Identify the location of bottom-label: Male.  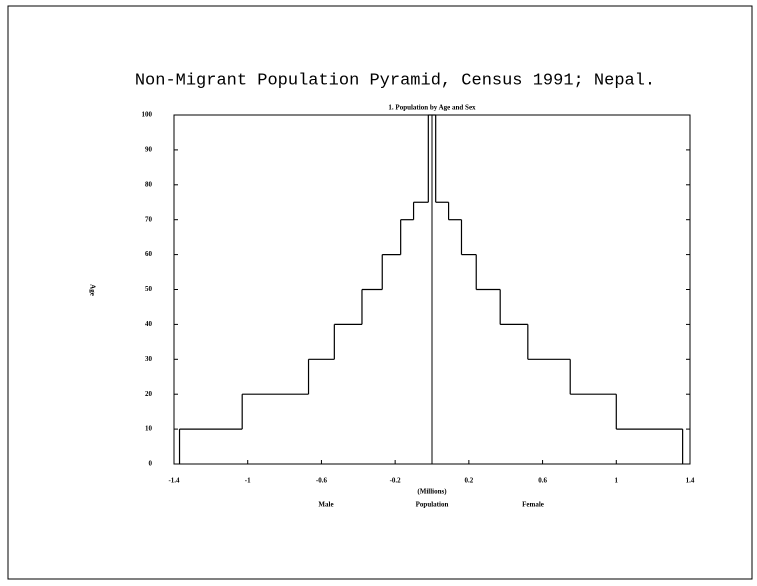
(325, 505).